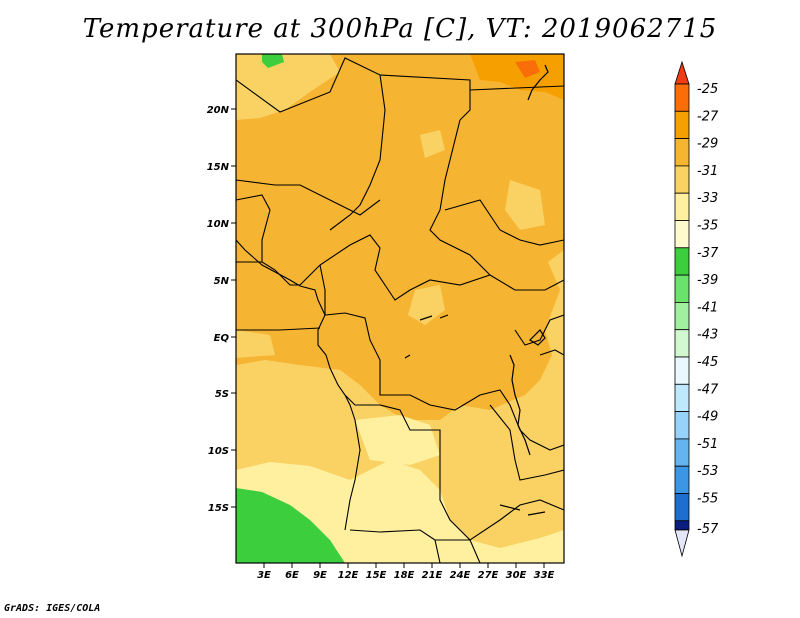 The width and height of the screenshot is (800, 618). I want to click on colorbar-label: -31, so click(707, 171).